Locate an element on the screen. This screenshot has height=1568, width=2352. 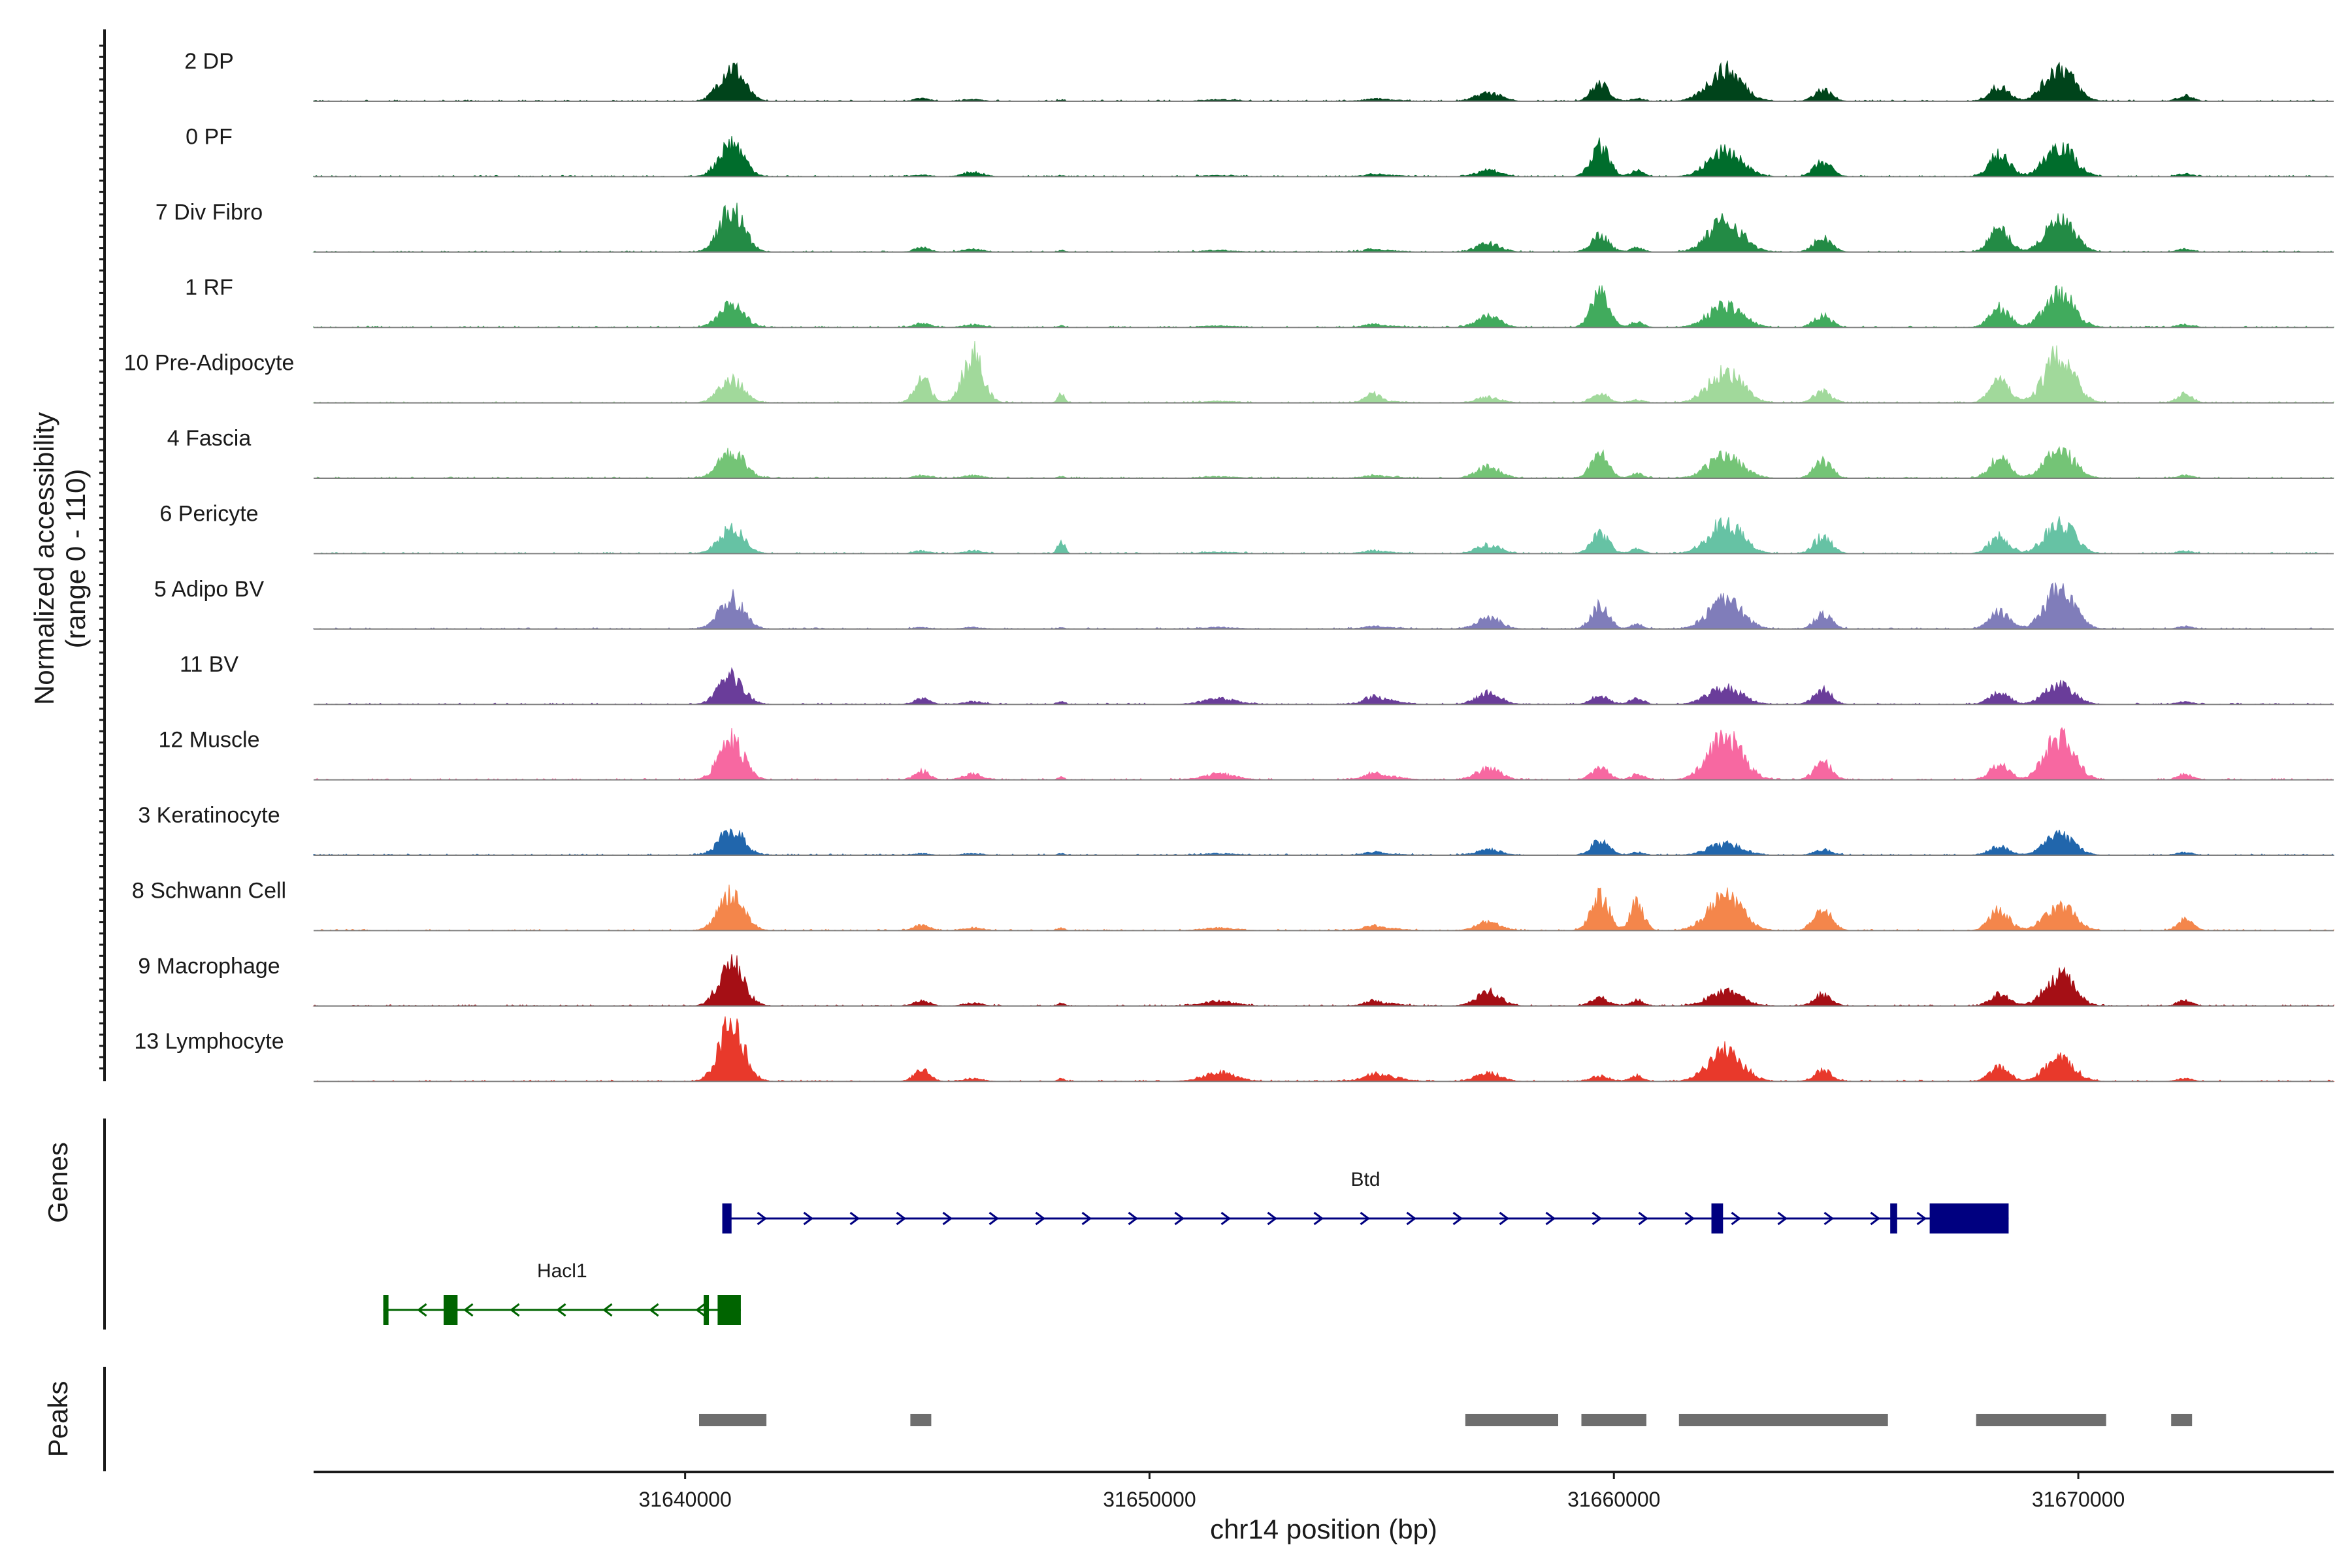
track-label: 5 Adipo BV is located at coordinates (209, 589).